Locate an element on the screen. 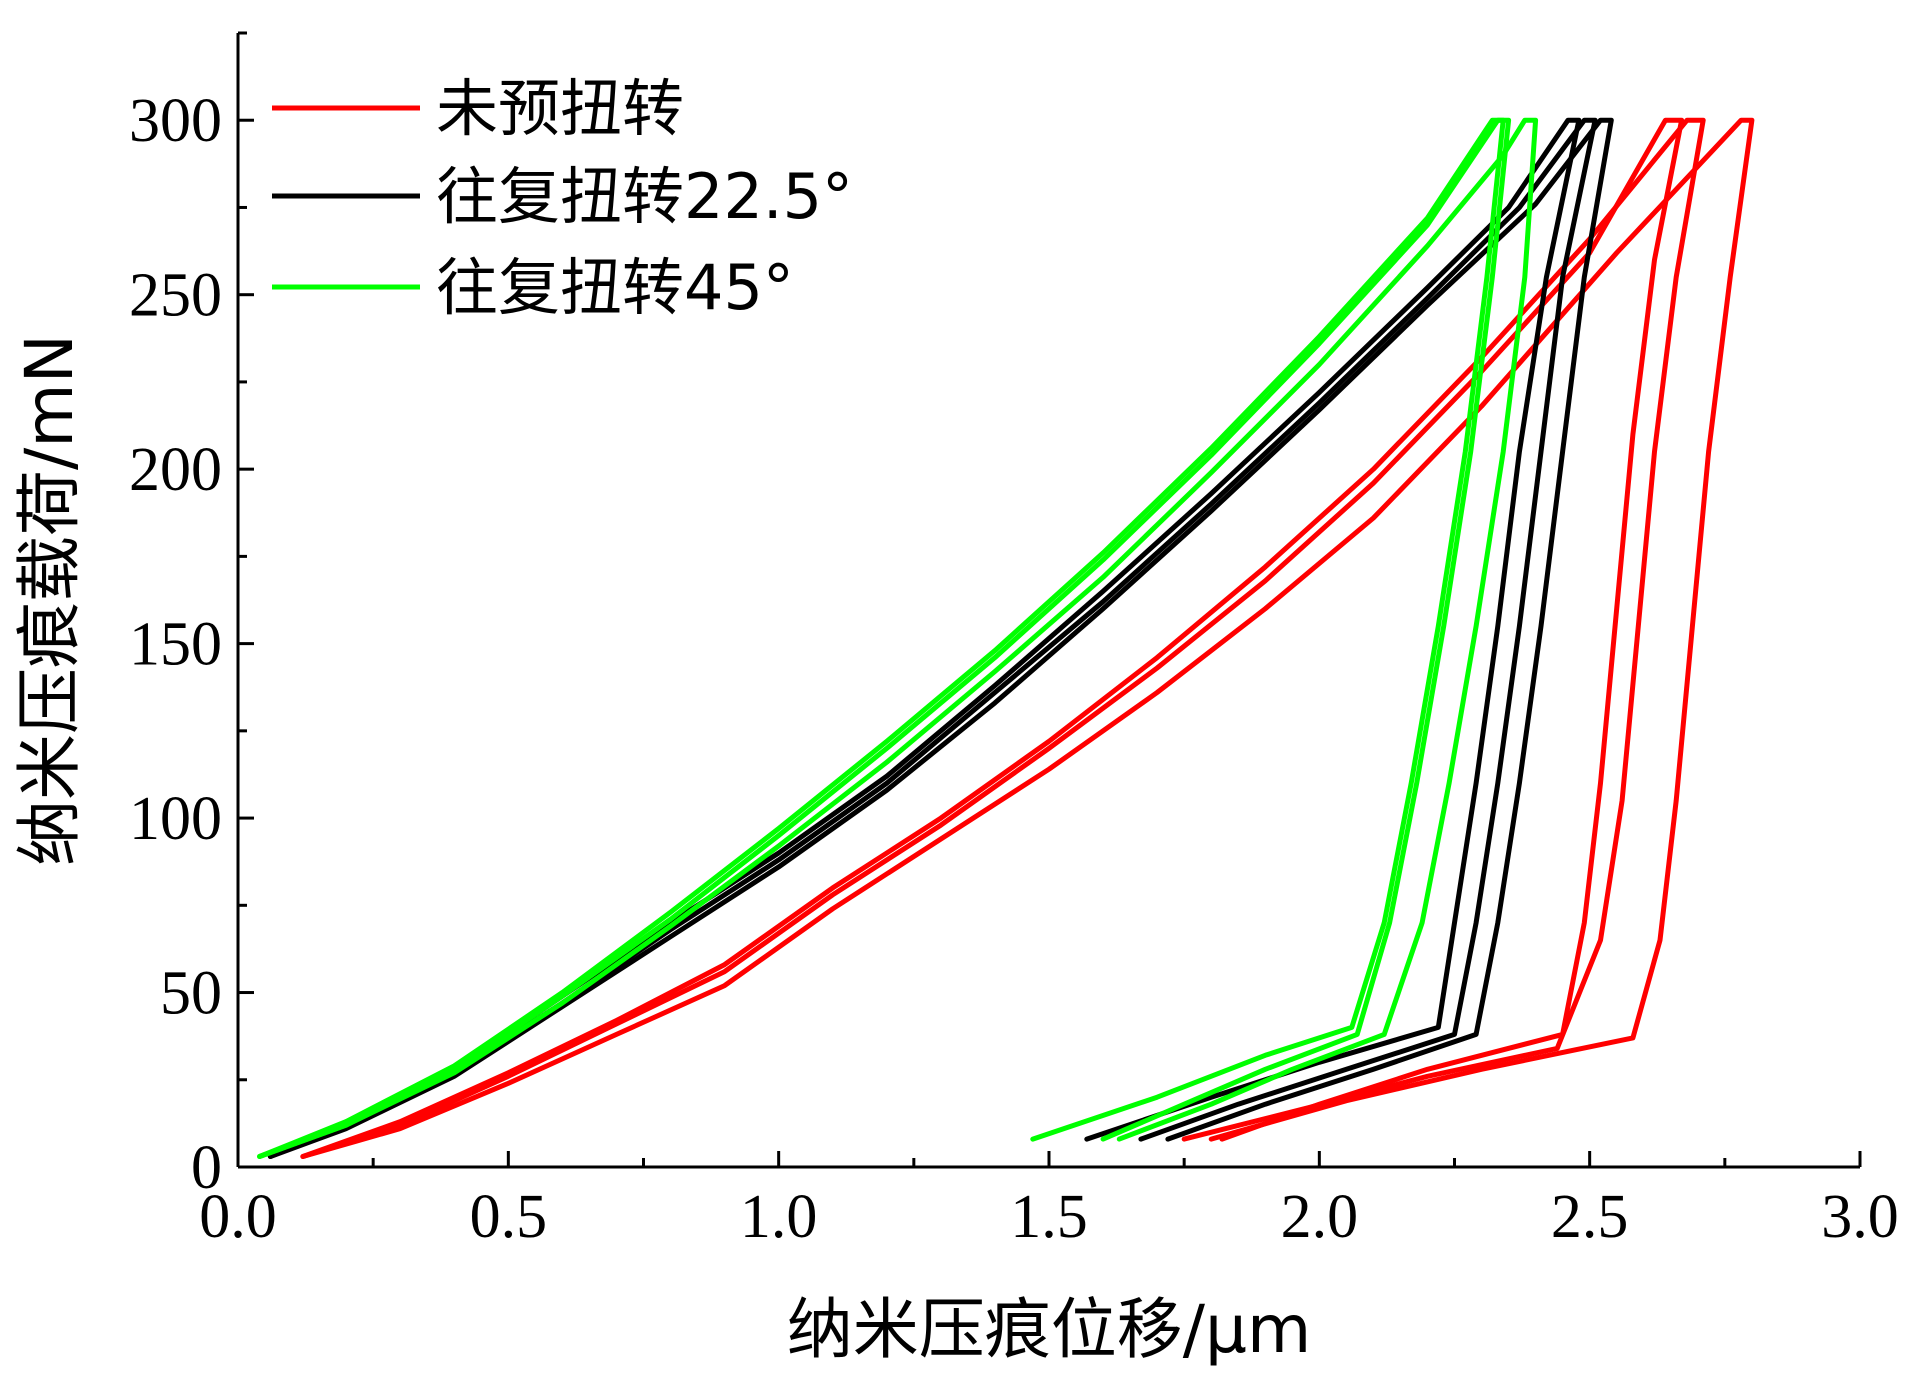  y-ticks: 0 50 100 150 200 250 300 is located at coordinates (191, 616).